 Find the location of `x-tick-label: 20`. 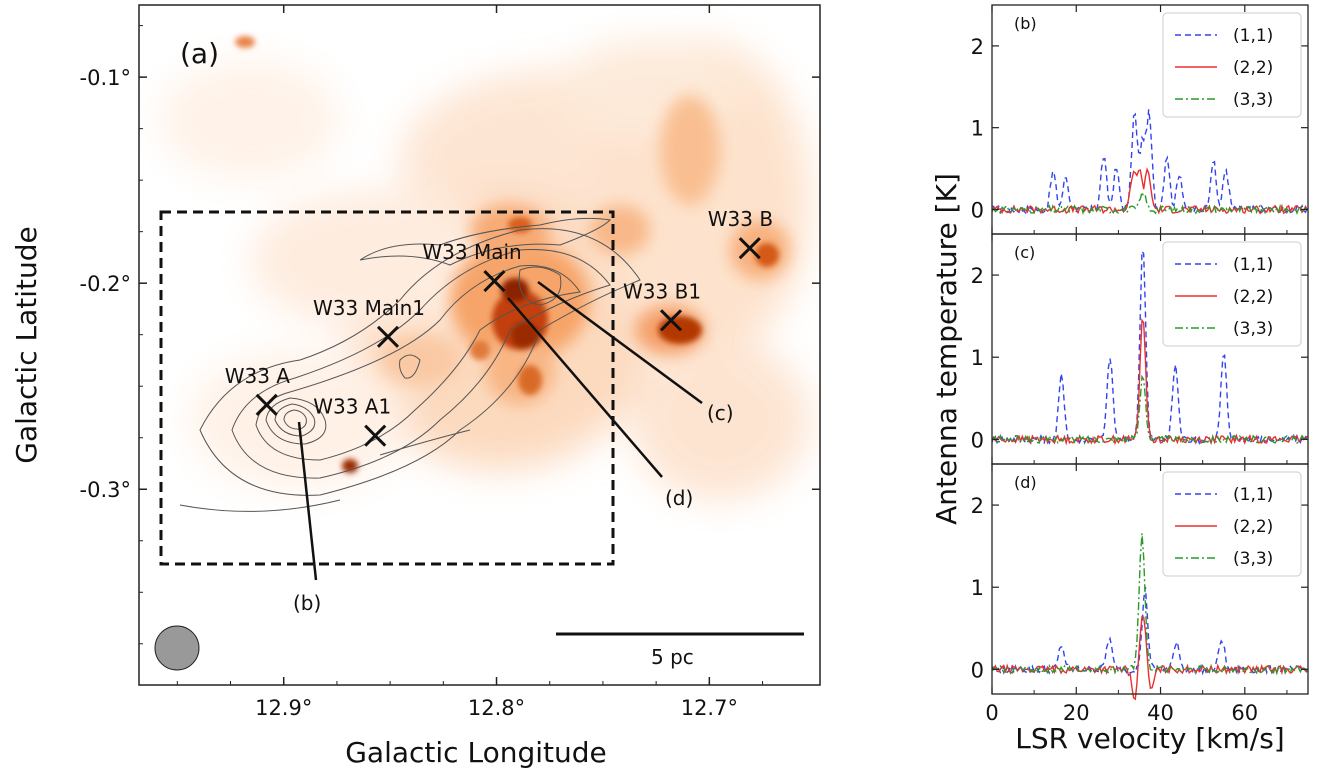

x-tick-label: 20 is located at coordinates (1076, 713).